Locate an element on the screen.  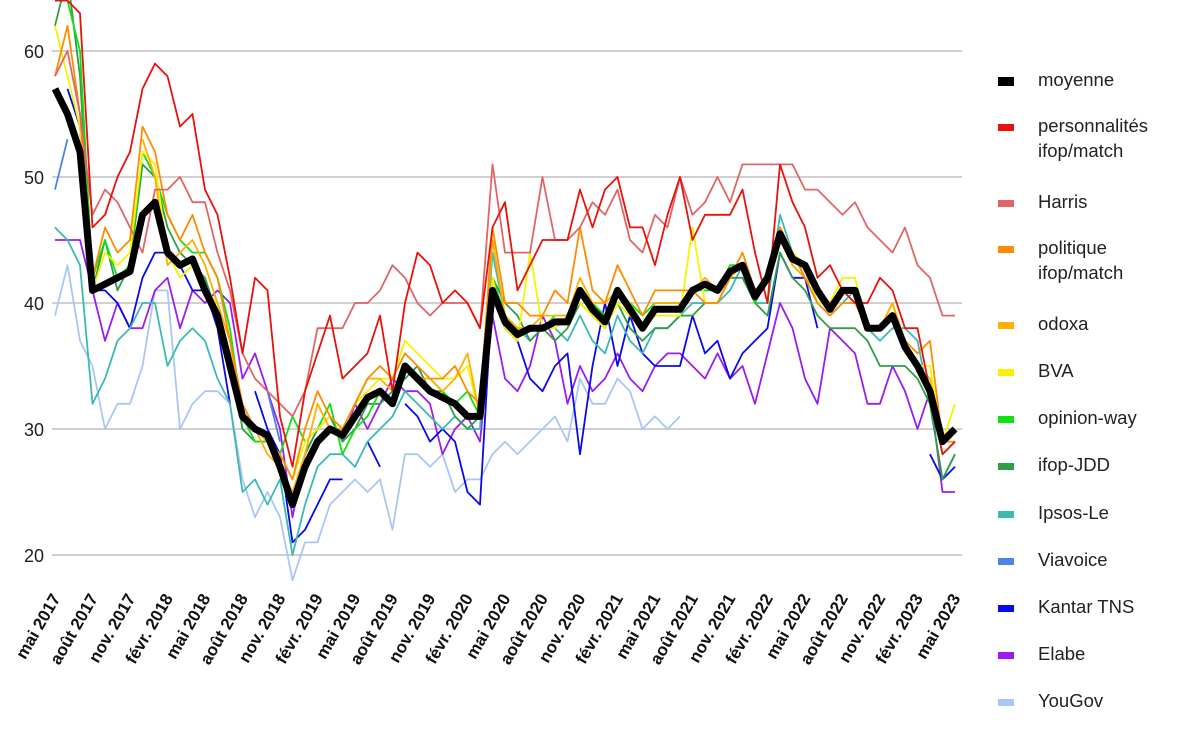
legend-label: personnalités ifop/match is located at coordinates (1093, 138).